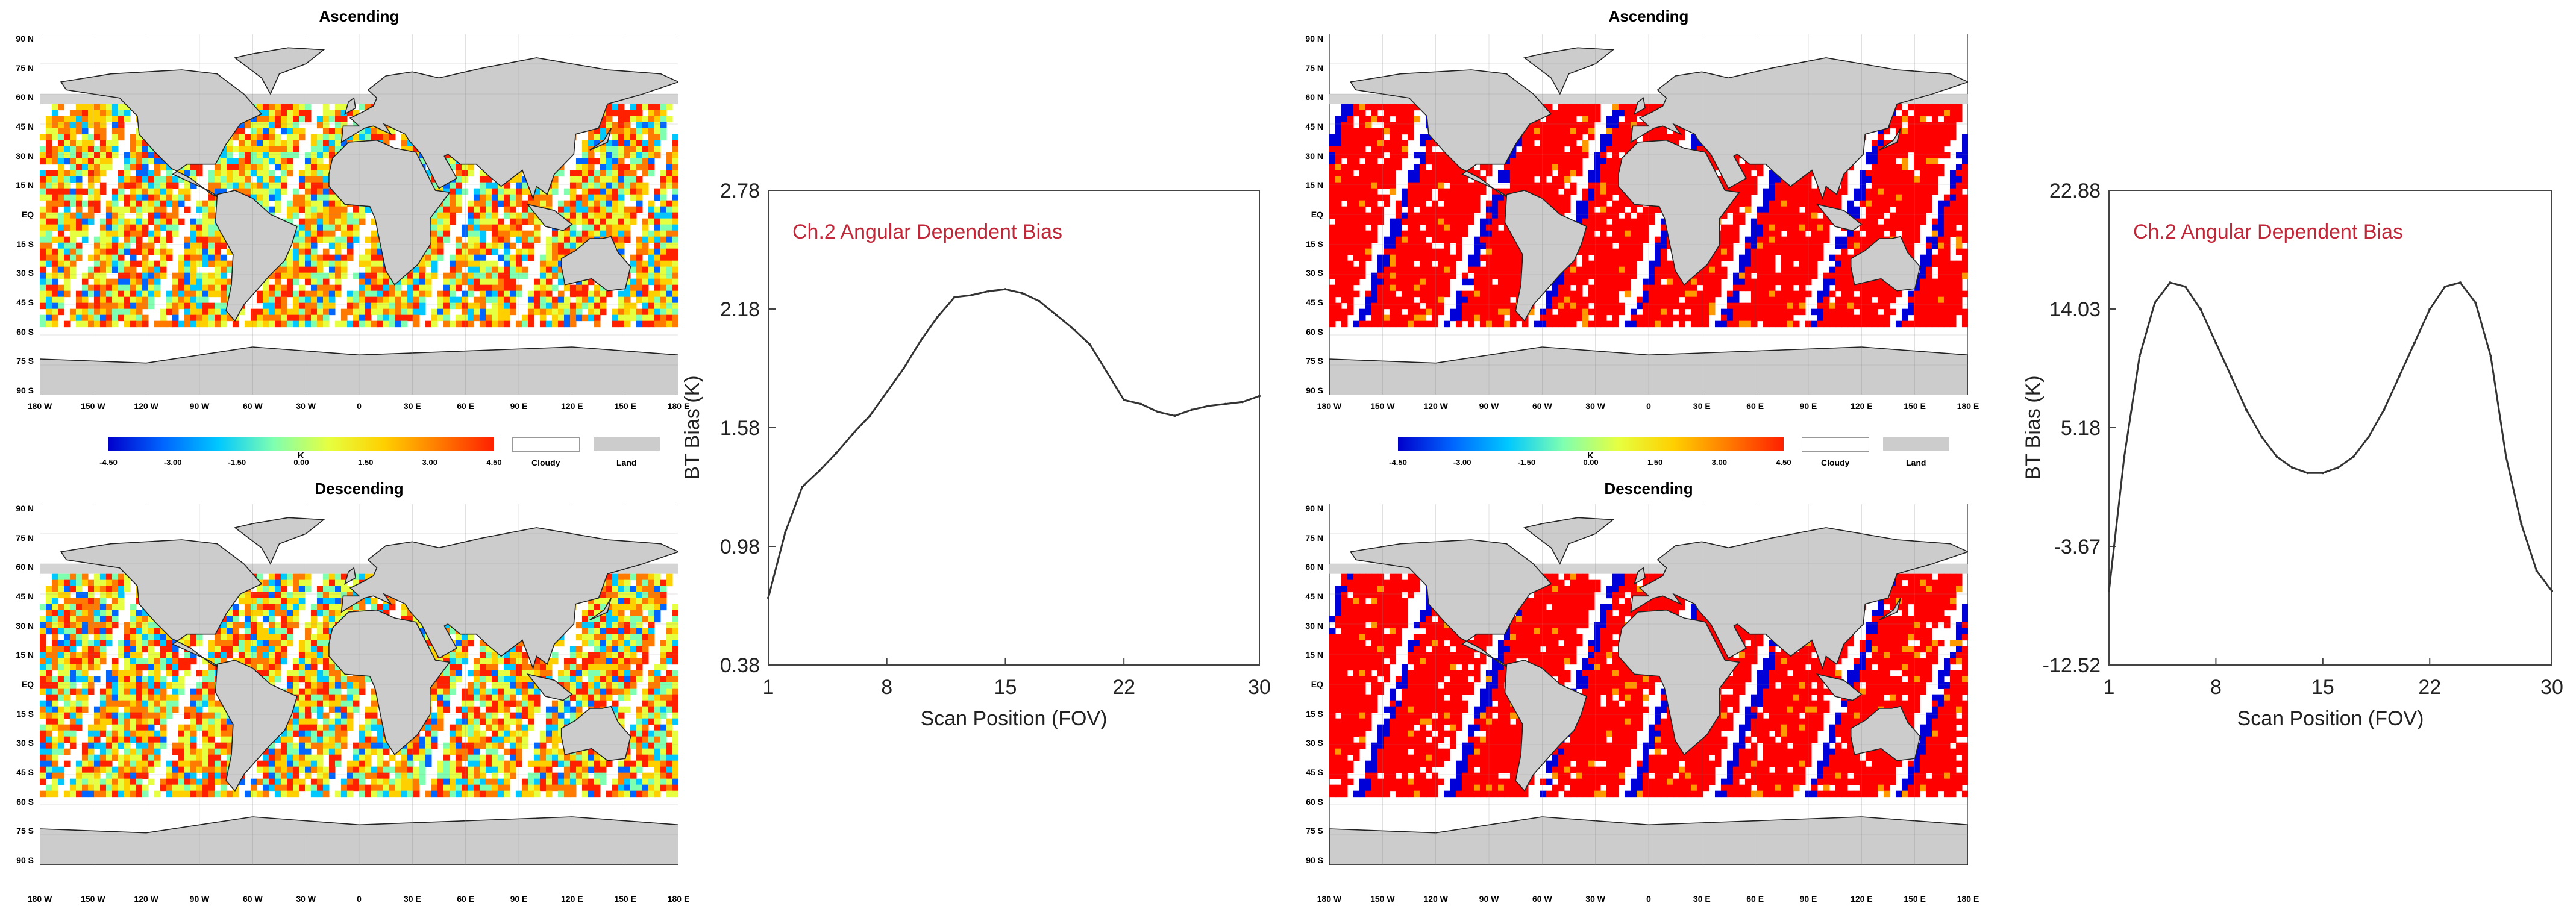 This screenshot has height=915, width=2576. What do you see at coordinates (1591, 444) in the screenshot?
I see `right-colorbar` at bounding box center [1591, 444].